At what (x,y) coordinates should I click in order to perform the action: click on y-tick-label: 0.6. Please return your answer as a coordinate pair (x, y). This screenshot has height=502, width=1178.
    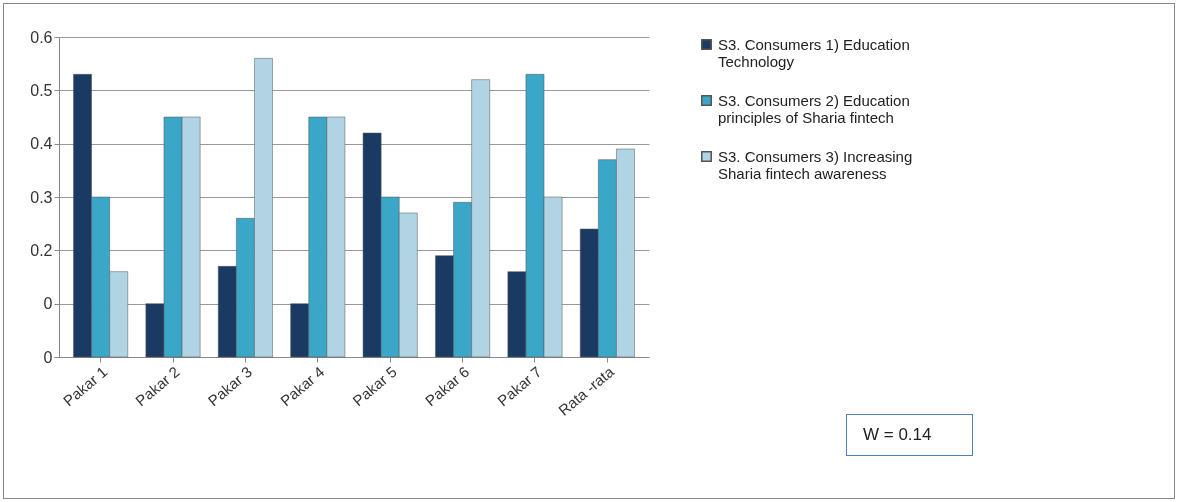
    Looking at the image, I should click on (41, 37).